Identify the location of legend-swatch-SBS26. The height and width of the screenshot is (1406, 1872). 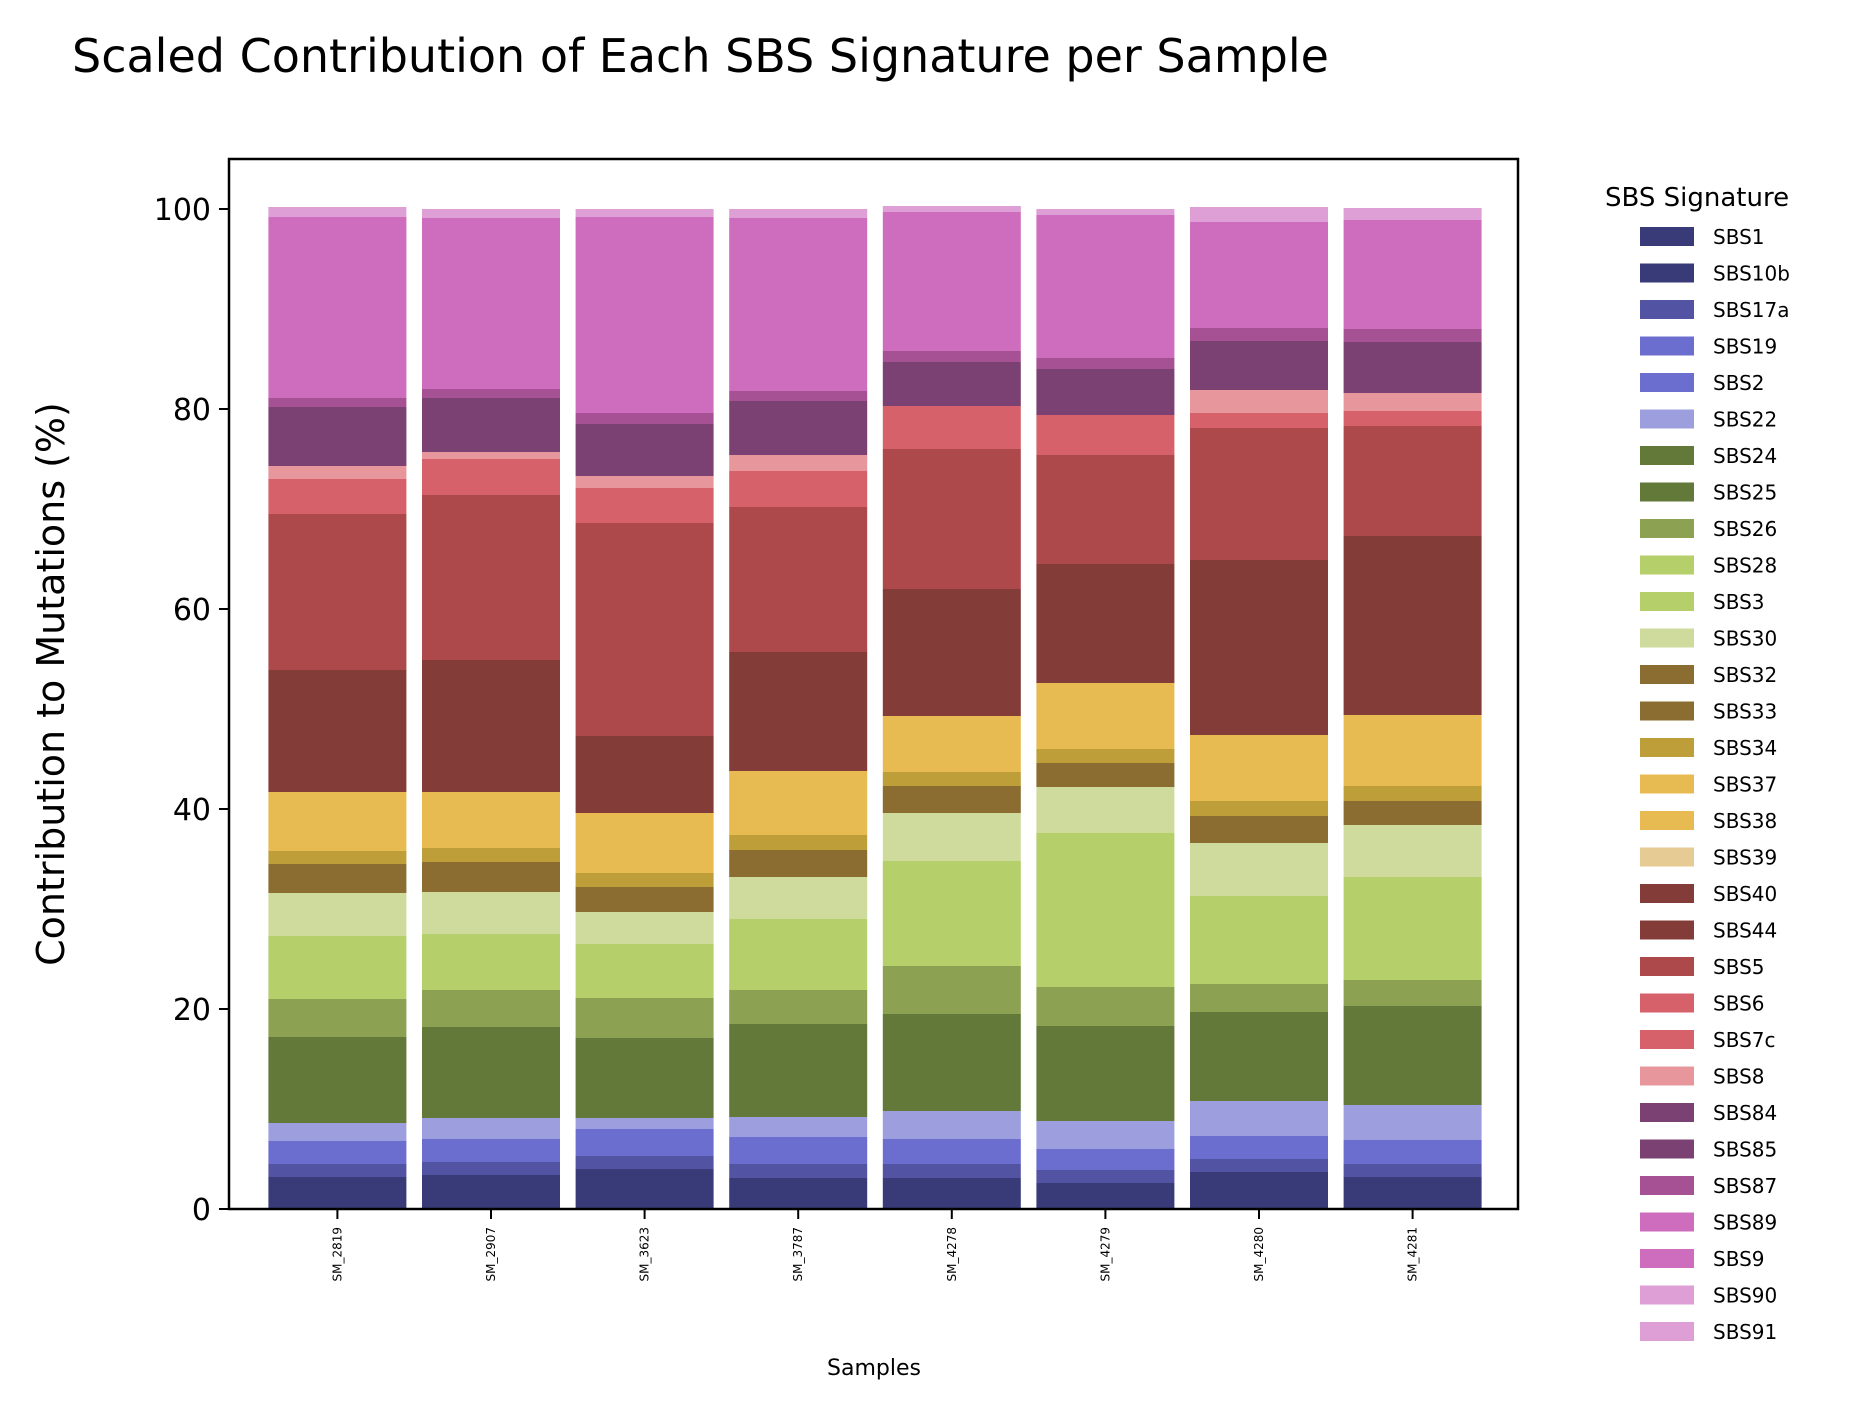
(1667, 528).